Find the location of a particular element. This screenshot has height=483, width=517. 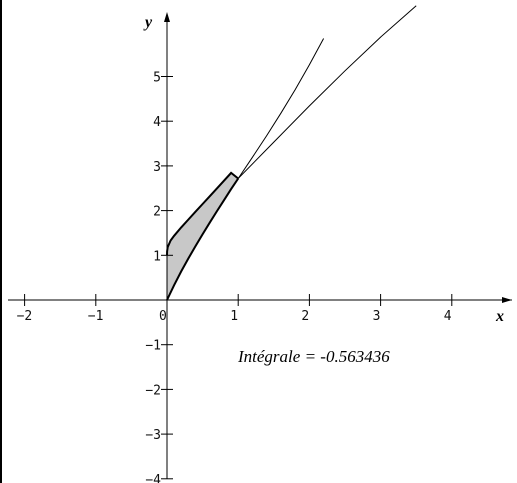

integral-annotation: Intégrale = -0.563436 is located at coordinates (313, 356).